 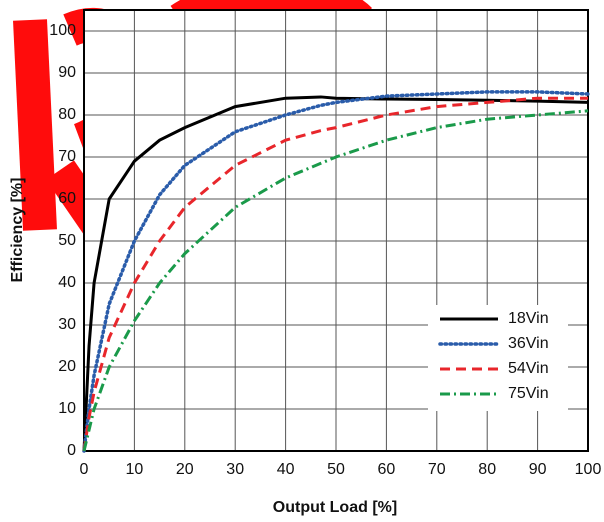 I want to click on x-tick-label: 30, so click(x=235, y=469).